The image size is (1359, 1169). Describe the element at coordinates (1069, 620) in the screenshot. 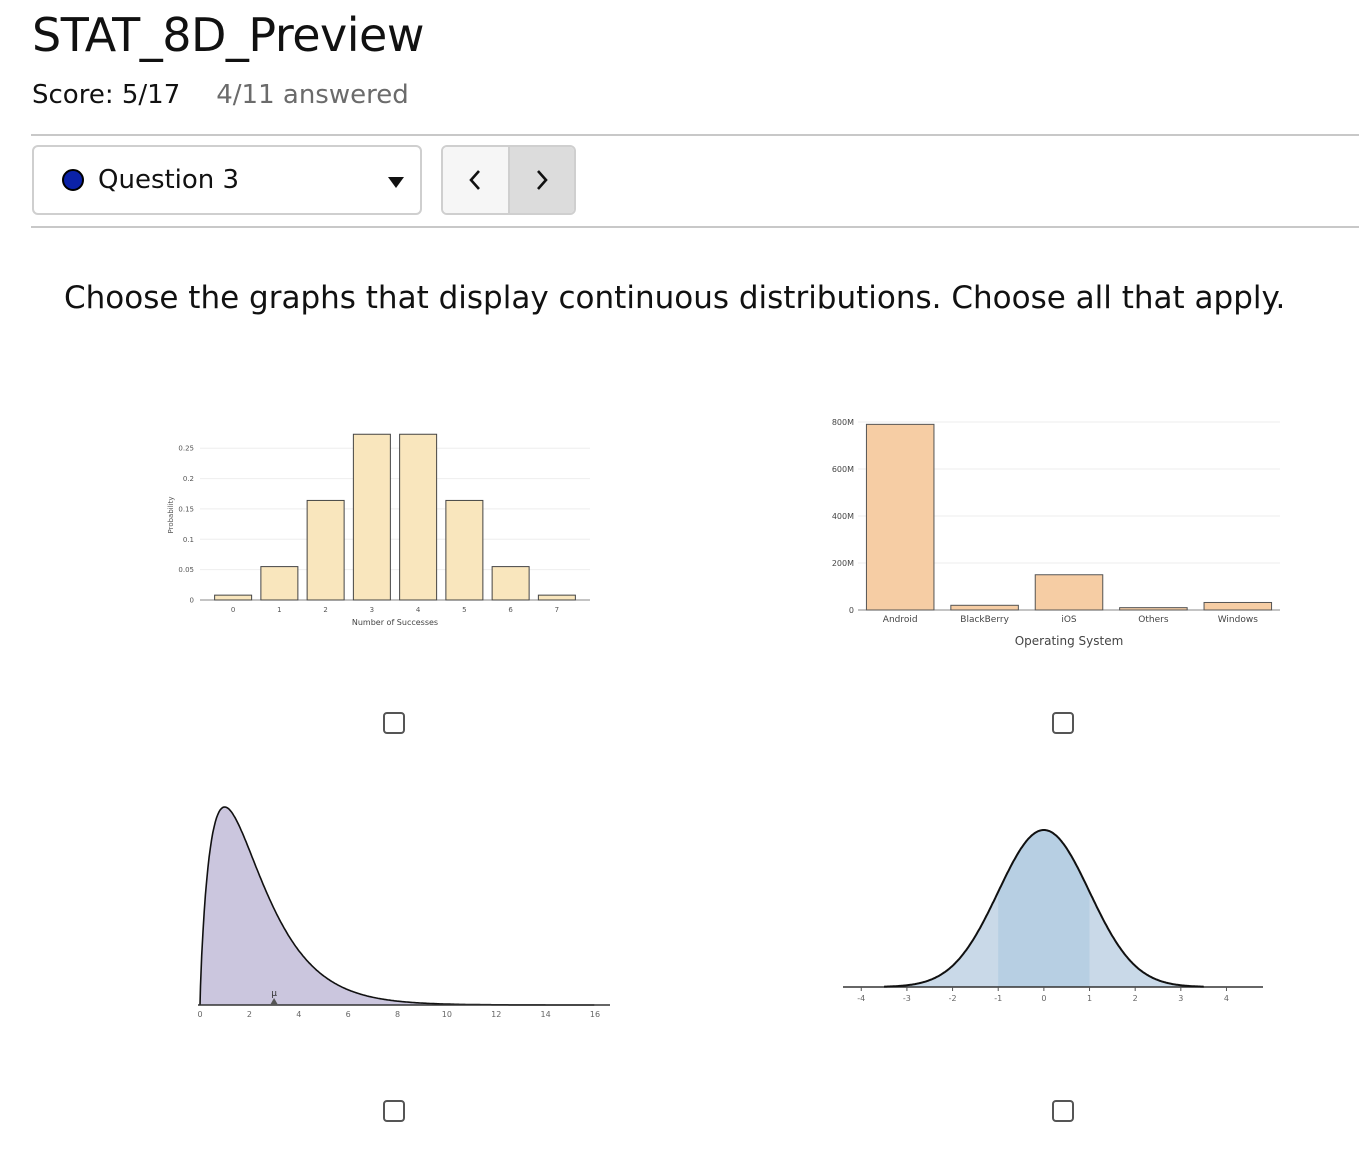

I see `x-tick-label: iOS` at that location.